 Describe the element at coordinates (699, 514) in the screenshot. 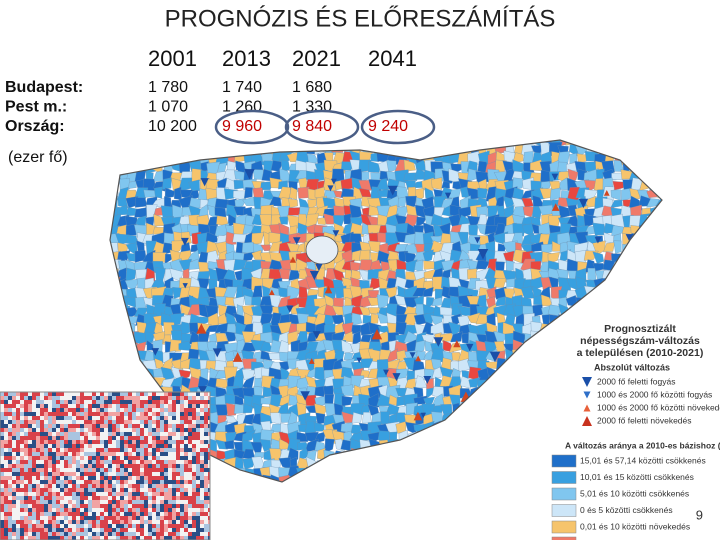

I see `page-number: 9` at that location.